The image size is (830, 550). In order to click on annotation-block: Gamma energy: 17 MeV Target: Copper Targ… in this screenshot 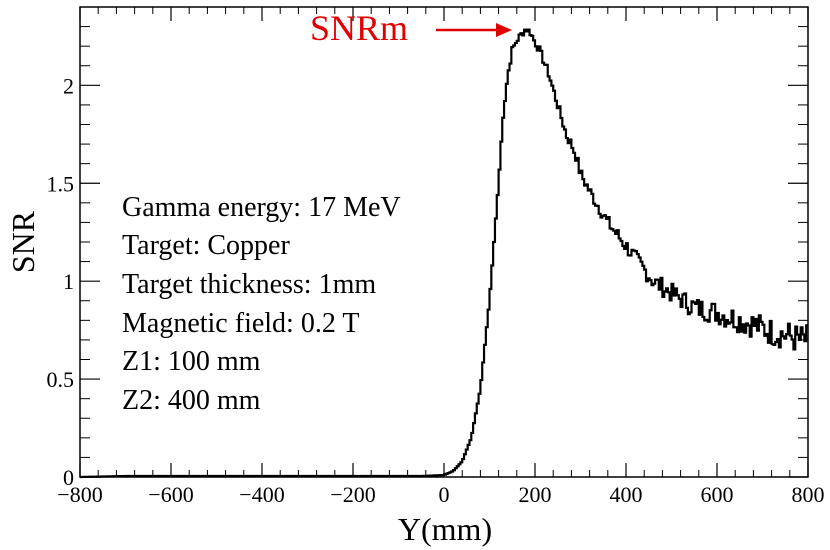, I will do `click(261, 304)`.